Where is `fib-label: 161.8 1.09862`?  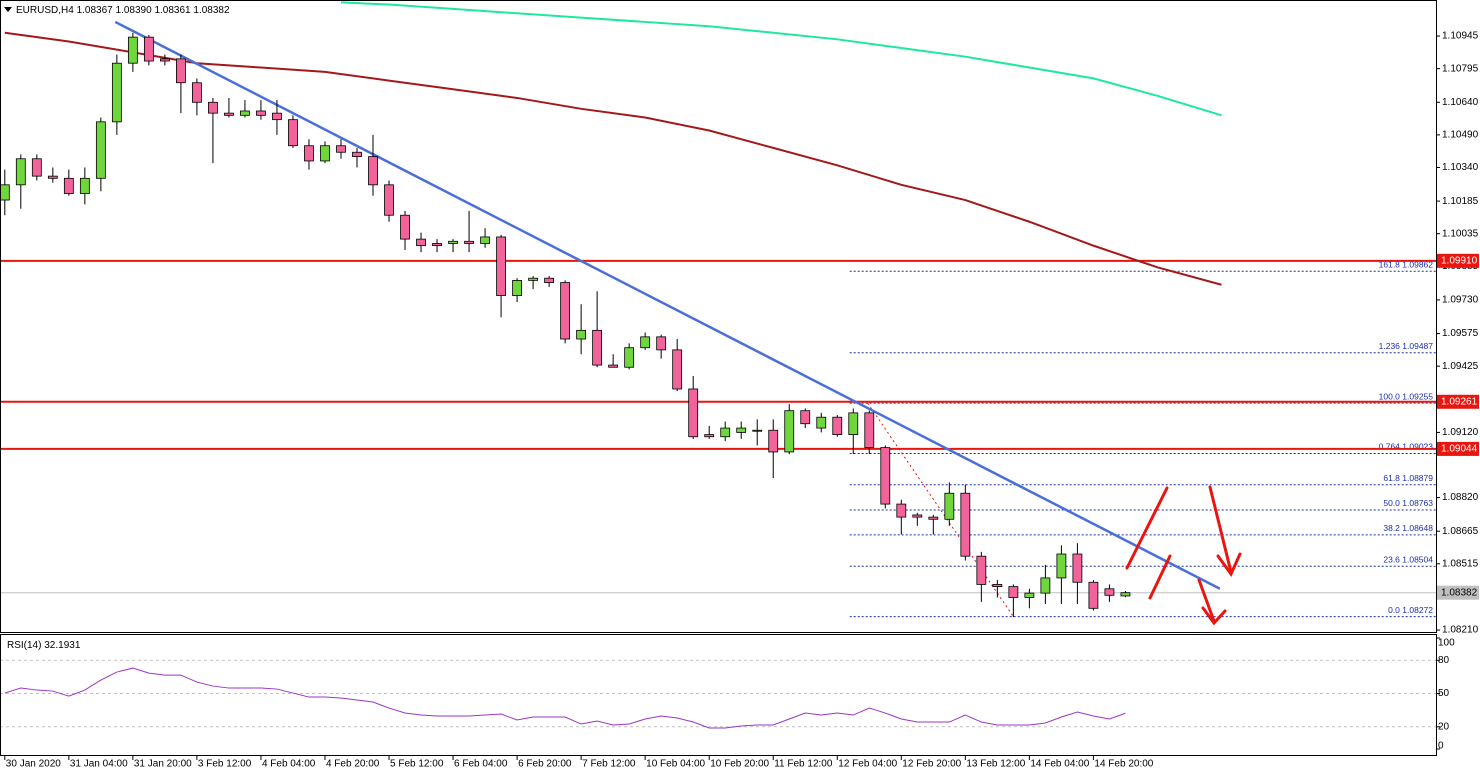 fib-label: 161.8 1.09862 is located at coordinates (1406, 265).